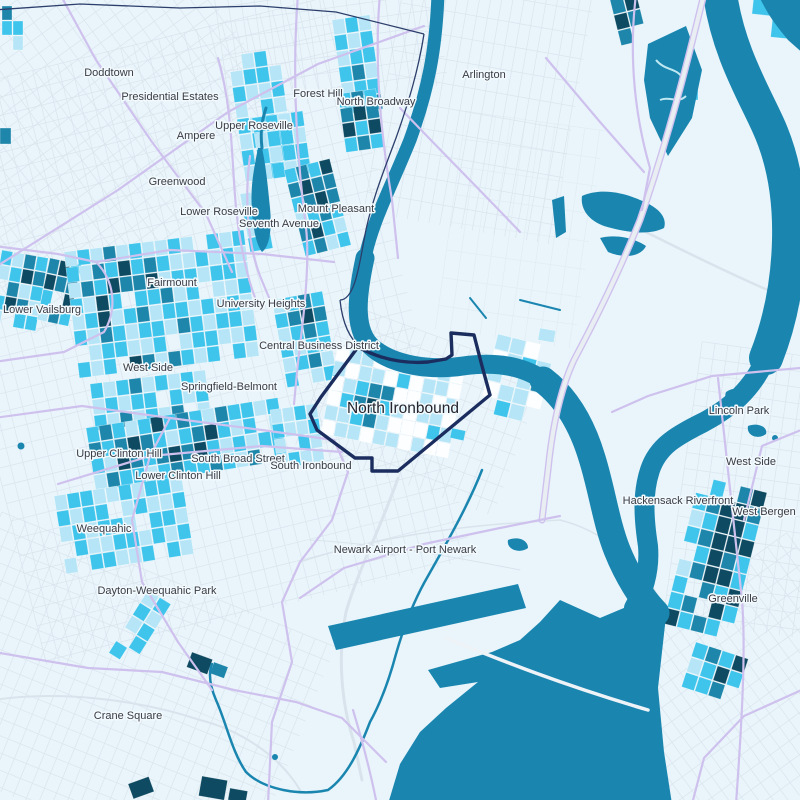  I want to click on place-label-ampere: Ampere, so click(196, 136).